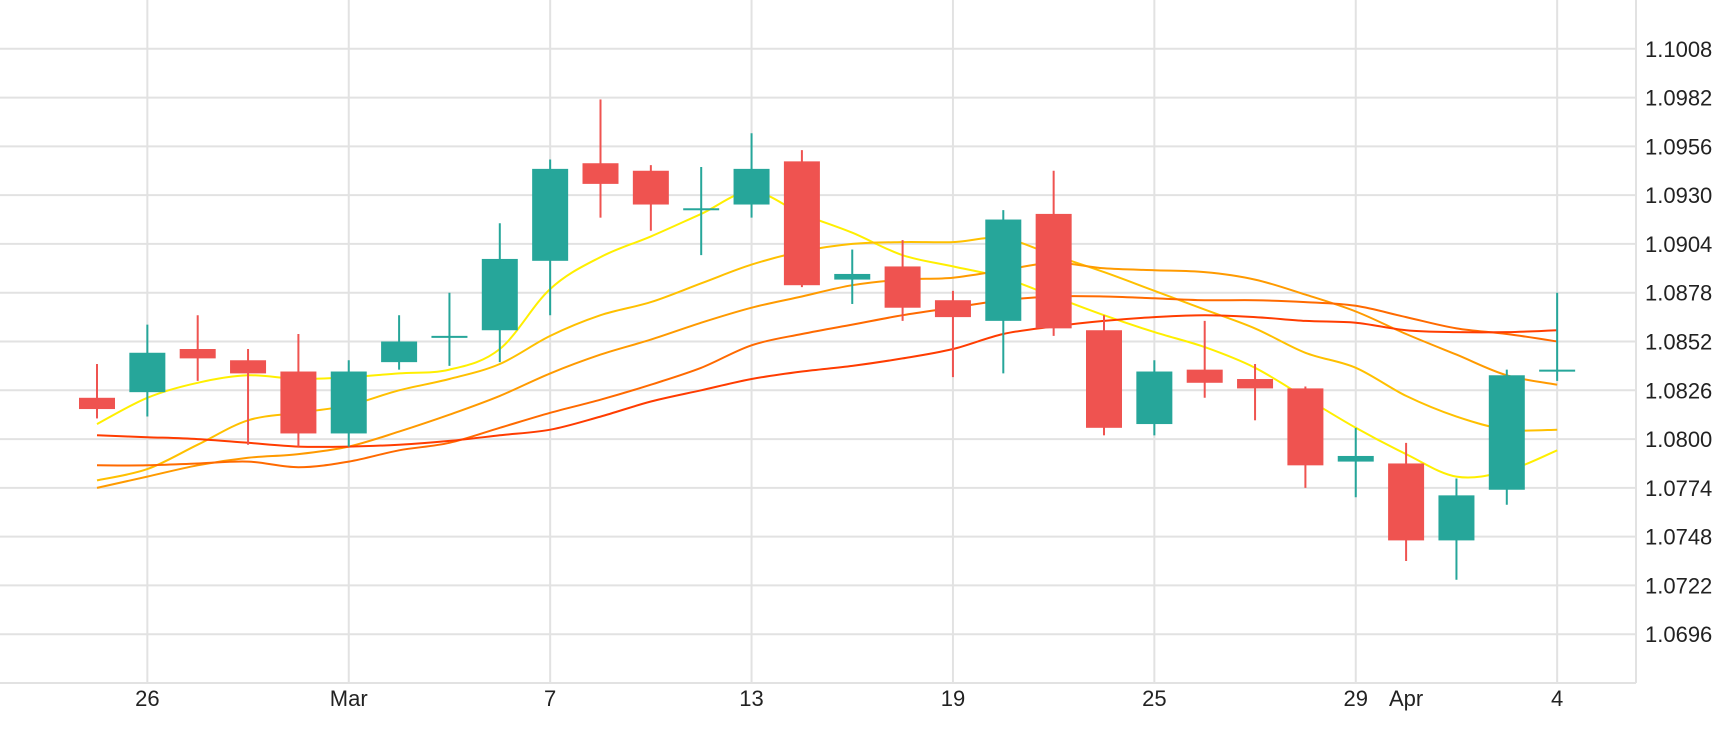 The image size is (1730, 735). What do you see at coordinates (1154, 698) in the screenshot?
I see `x-tick-label: 25` at bounding box center [1154, 698].